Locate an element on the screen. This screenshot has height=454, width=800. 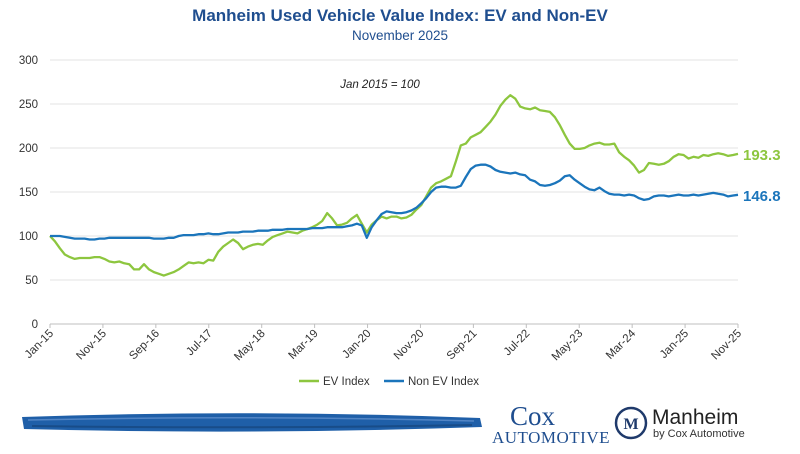
baseline-annotation: Jan 2015 = 100 is located at coordinates (379, 85).